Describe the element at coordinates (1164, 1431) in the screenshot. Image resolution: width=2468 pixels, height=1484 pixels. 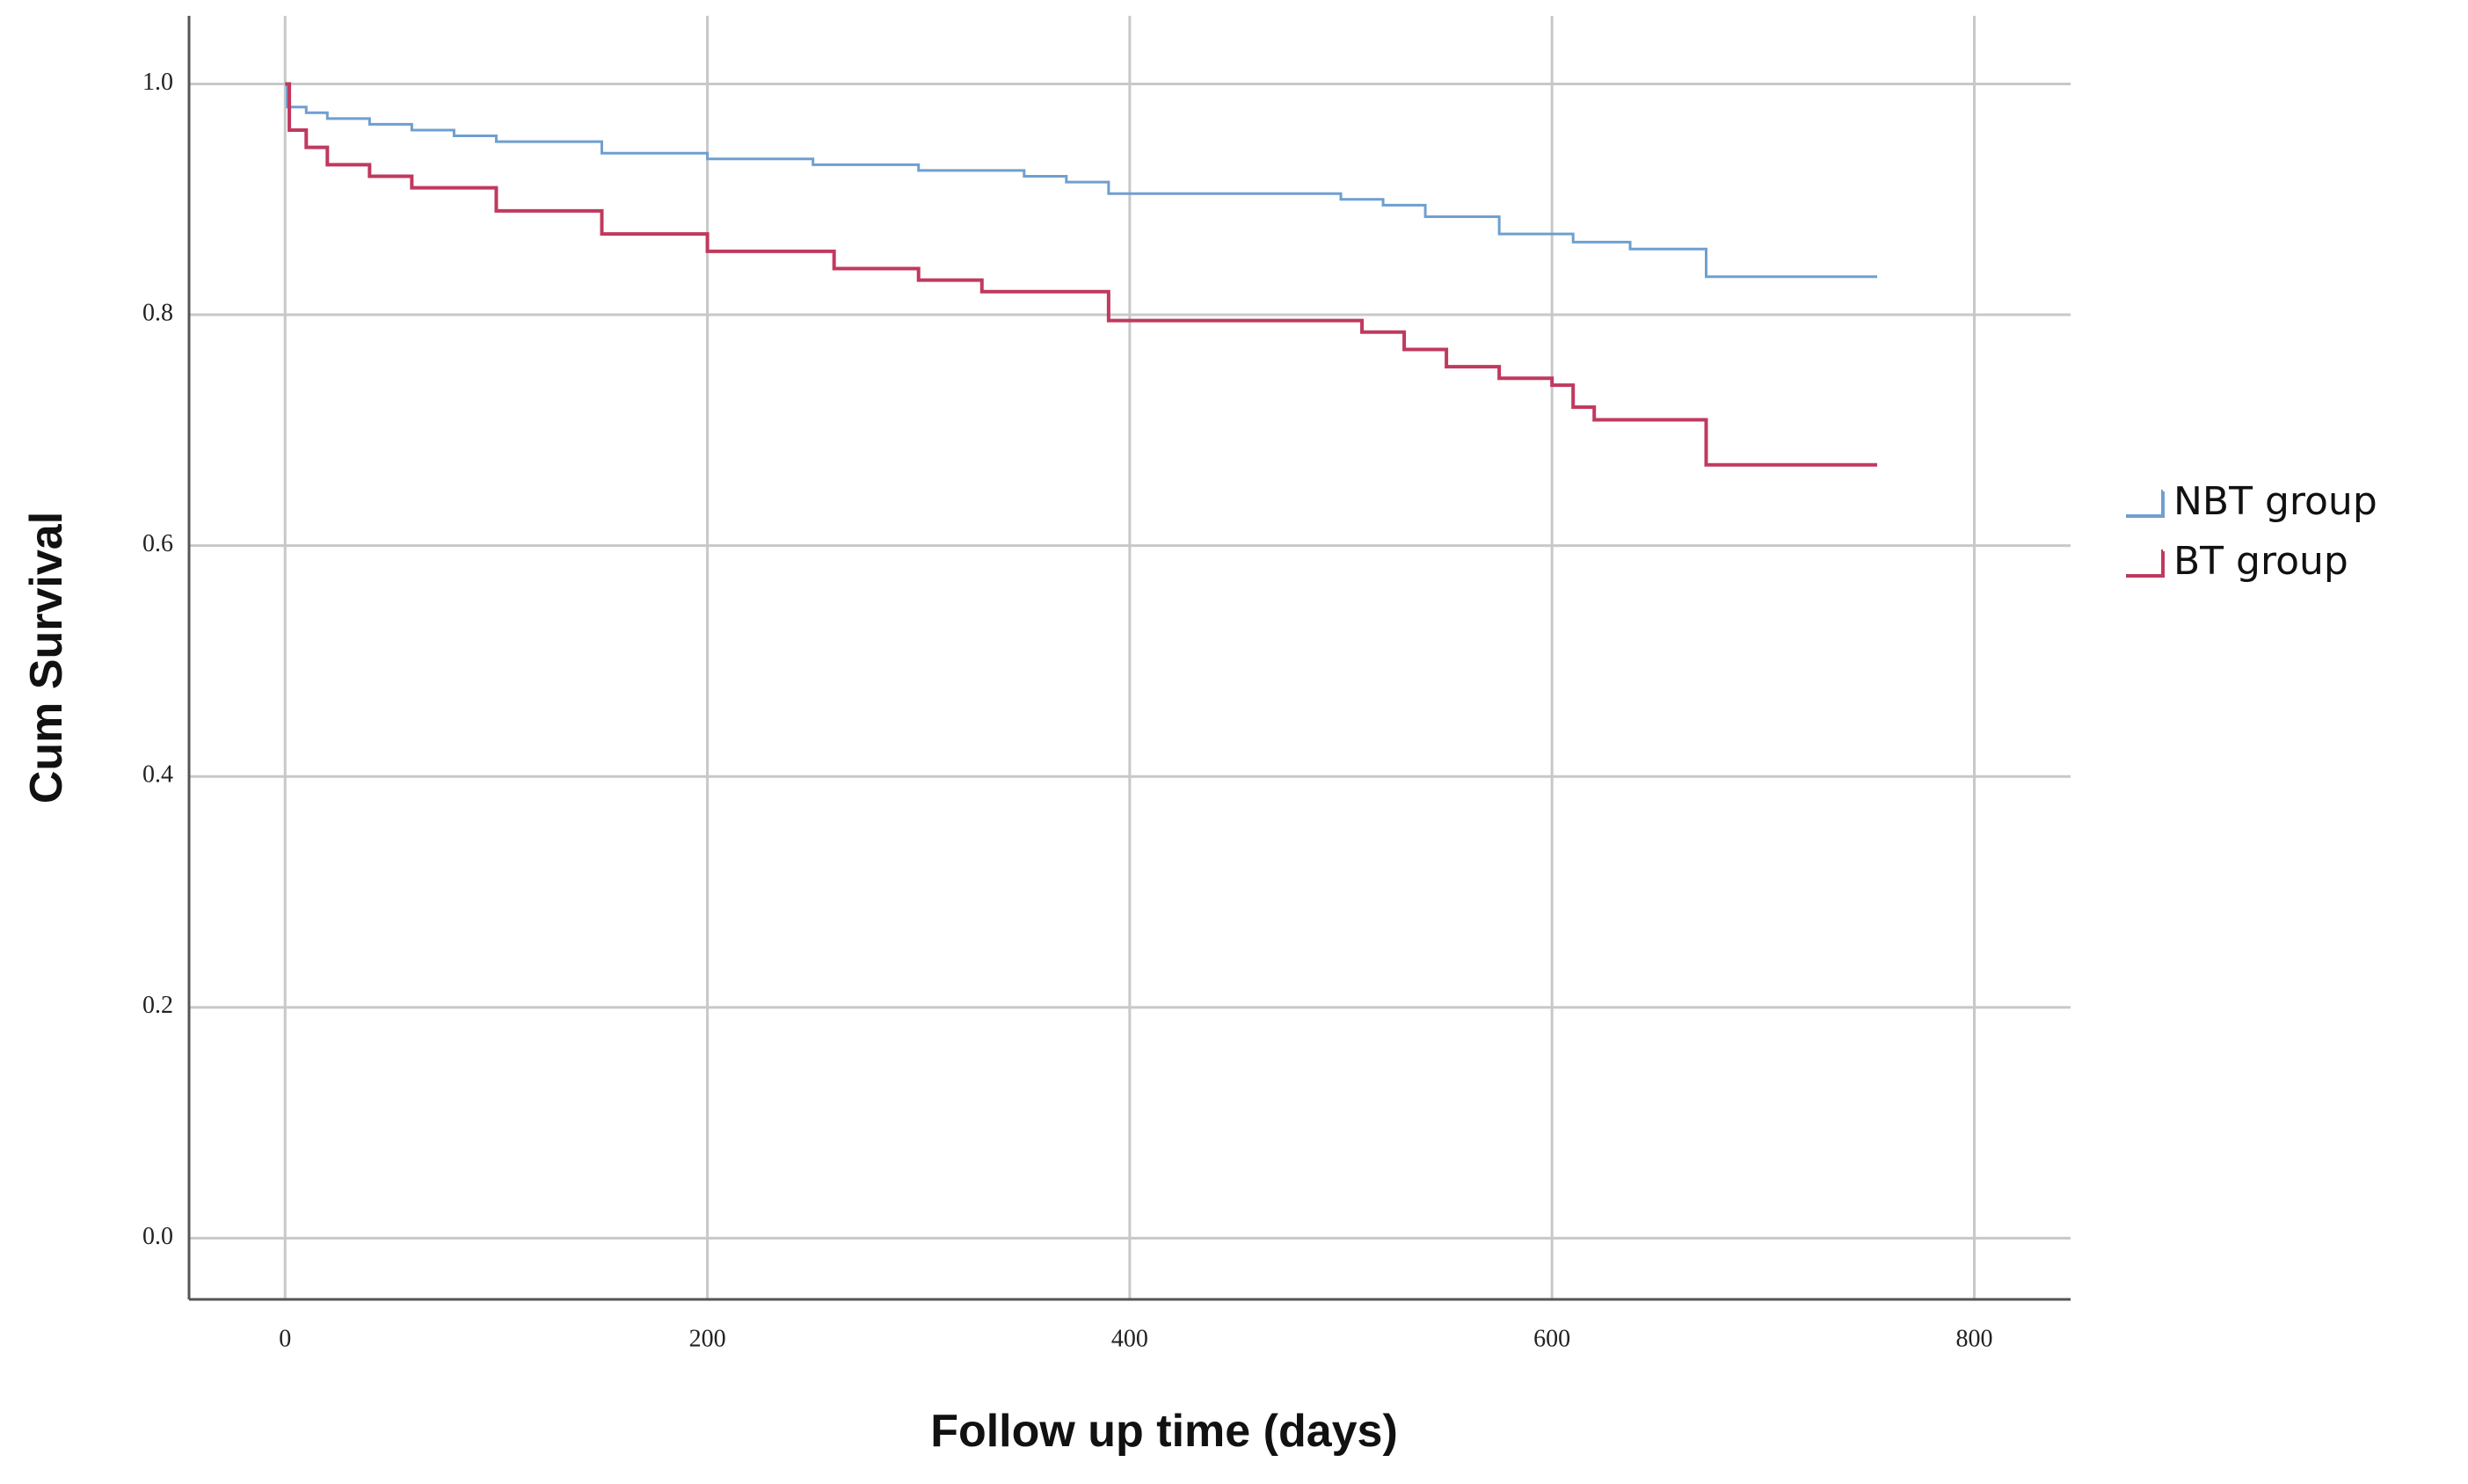
I see `x-axis-label: Follow up time (days)` at that location.